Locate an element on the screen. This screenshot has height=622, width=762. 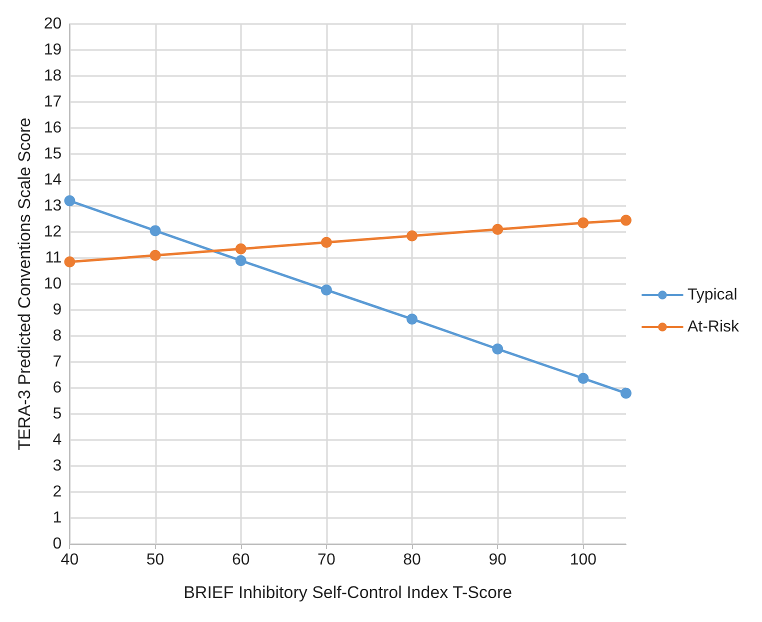
y-tick-label: 4 is located at coordinates (57, 440).